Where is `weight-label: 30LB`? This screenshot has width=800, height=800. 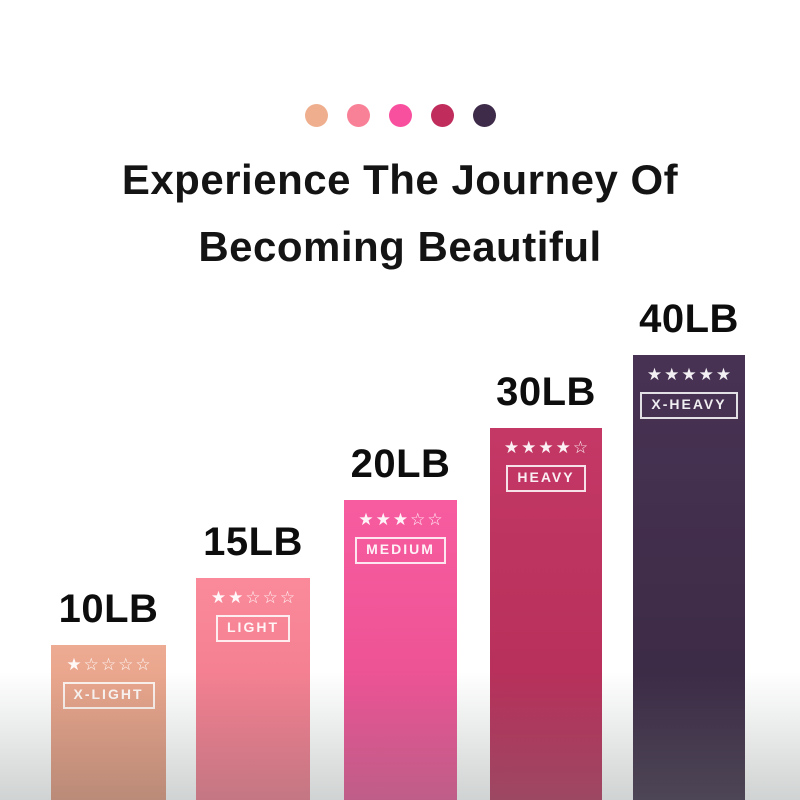 weight-label: 30LB is located at coordinates (546, 392).